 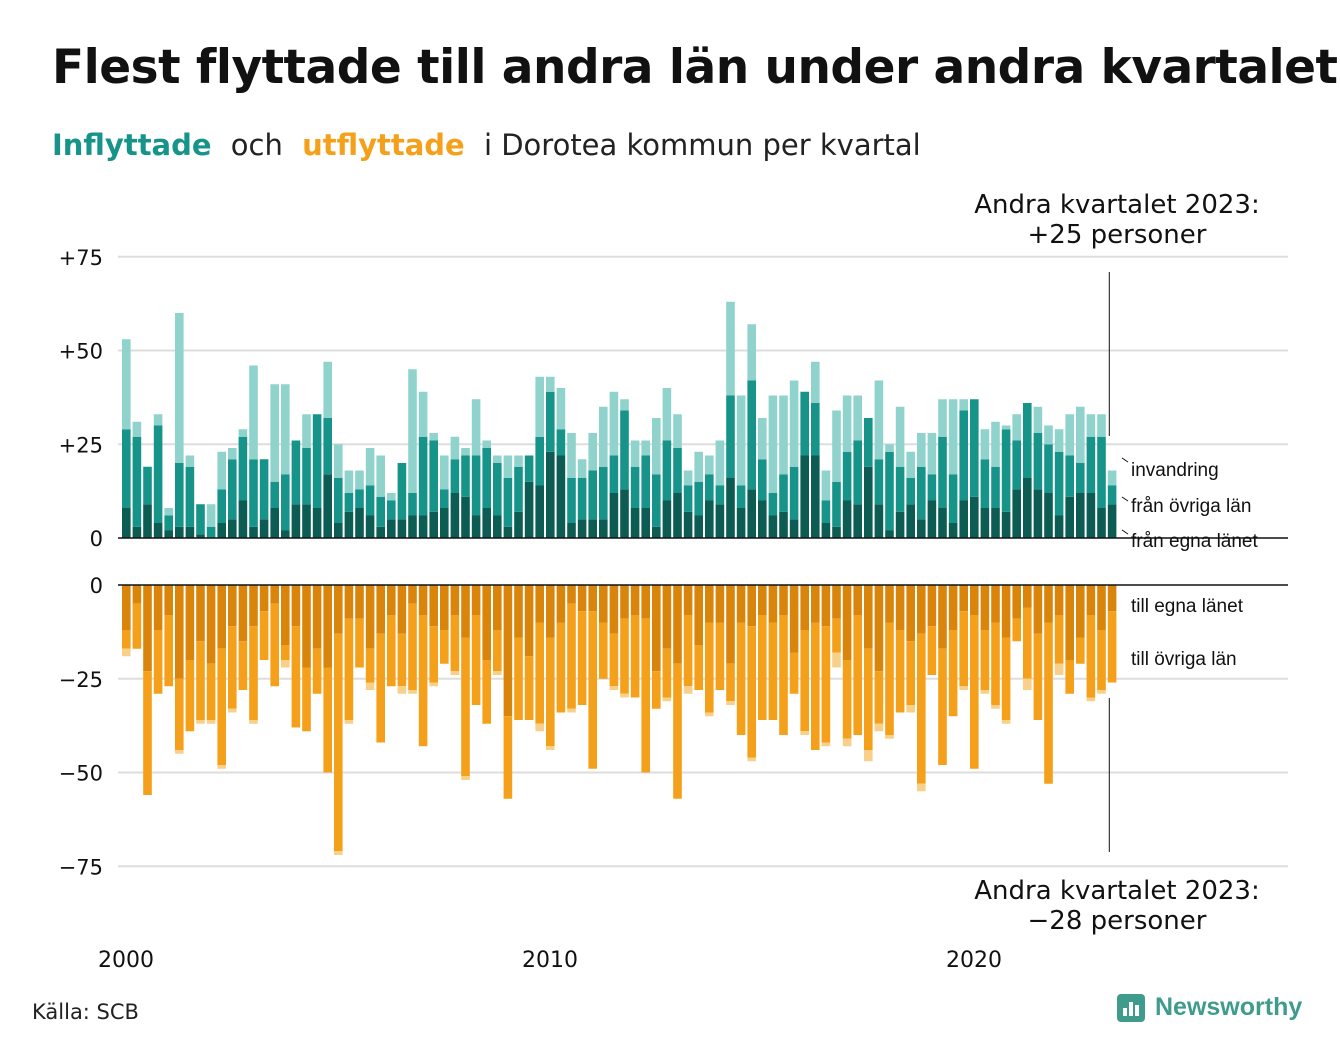 I want to click on y-tick-label-bottom: −75, so click(x=81, y=867).